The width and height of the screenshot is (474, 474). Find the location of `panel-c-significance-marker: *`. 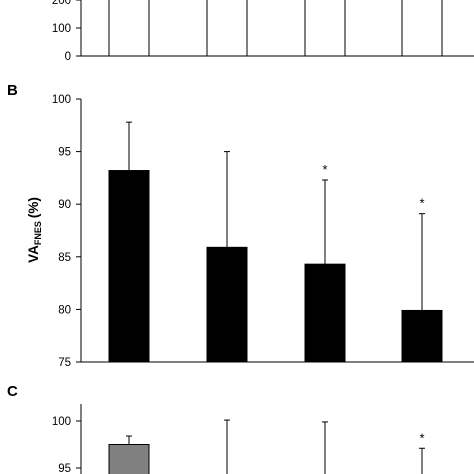

panel-c-significance-marker: * is located at coordinates (421, 437).